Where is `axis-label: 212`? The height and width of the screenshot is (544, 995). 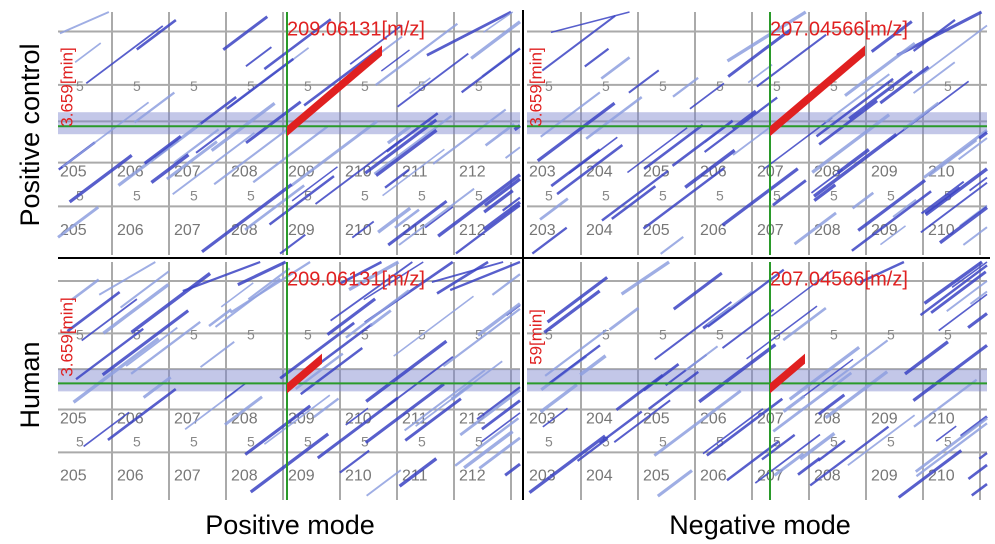 axis-label: 212 is located at coordinates (472, 230).